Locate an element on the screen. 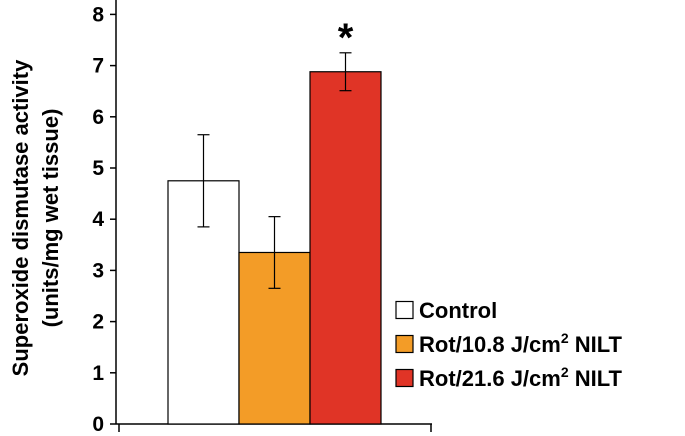  y-tick-label: 4 is located at coordinates (98, 219).